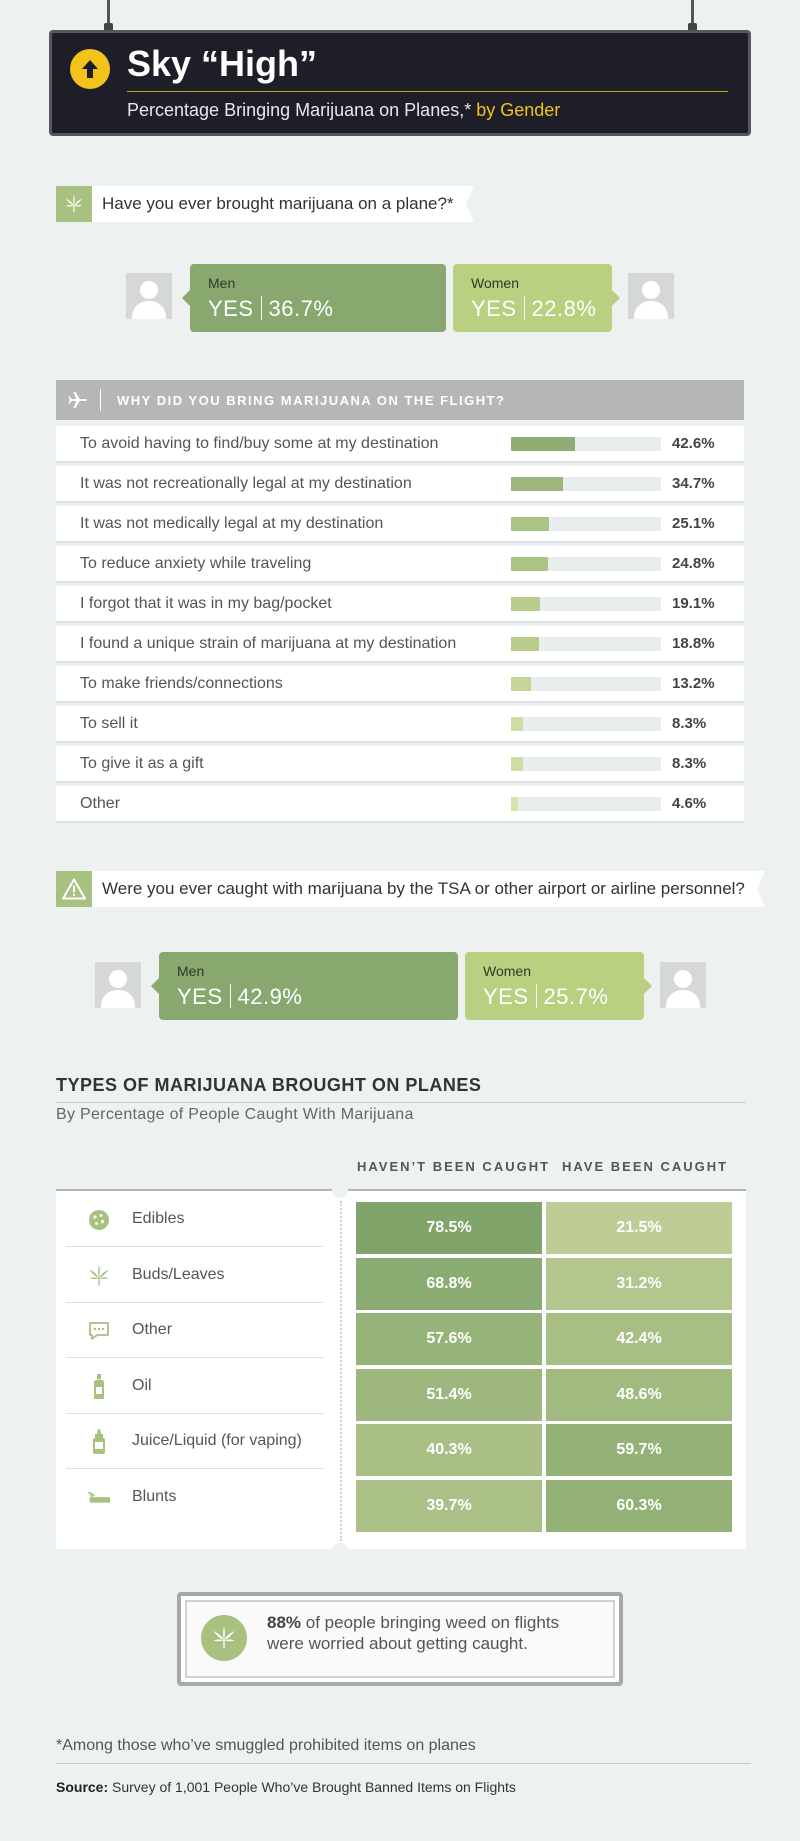  What do you see at coordinates (689, 803) in the screenshot?
I see `reason-value: 4.6%` at bounding box center [689, 803].